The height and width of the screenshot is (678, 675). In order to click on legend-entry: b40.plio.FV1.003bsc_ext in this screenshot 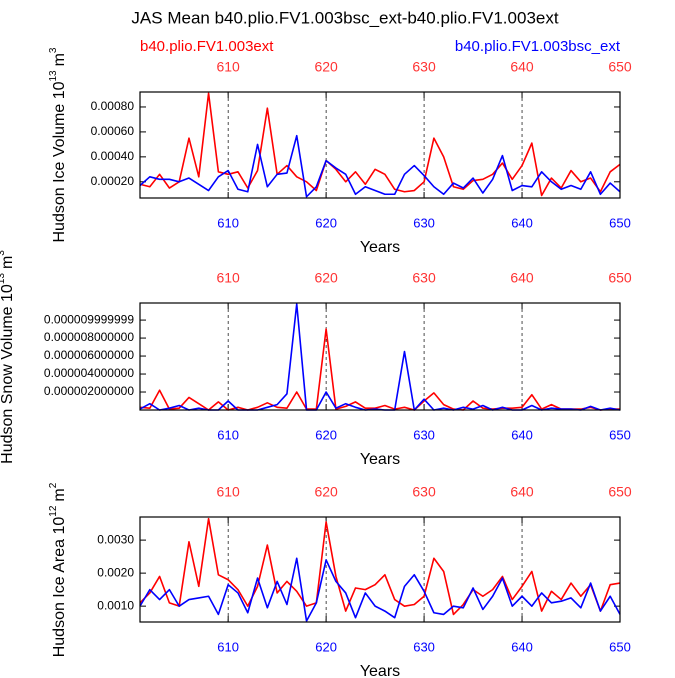, I will do `click(538, 46)`.